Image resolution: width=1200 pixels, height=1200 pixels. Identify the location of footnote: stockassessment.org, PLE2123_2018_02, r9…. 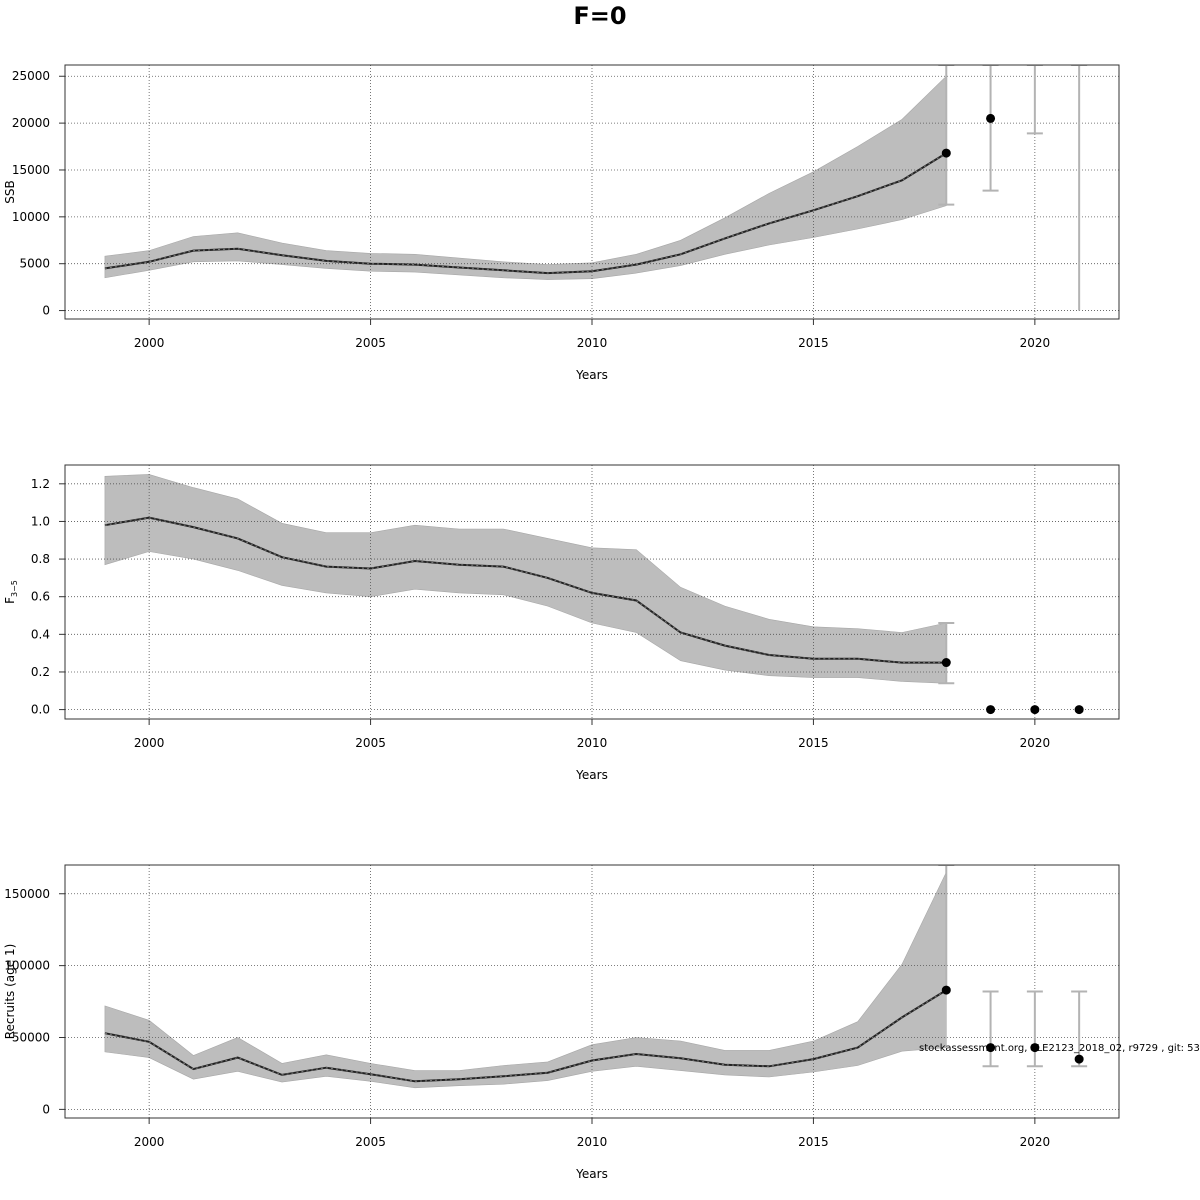
(1059, 1048).